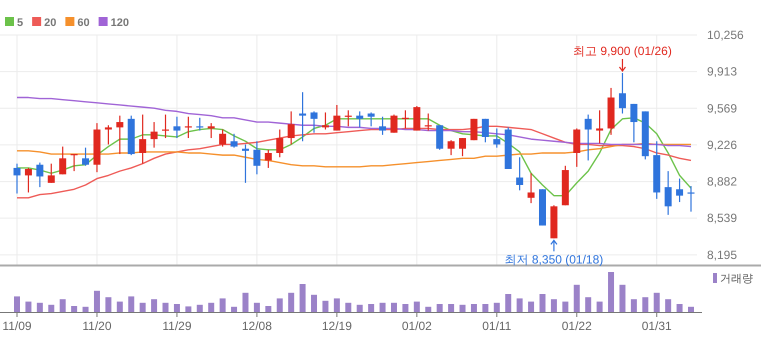 Image resolution: width=761 pixels, height=341 pixels. What do you see at coordinates (257, 326) in the screenshot?
I see `x-tick-label: 12/08` at bounding box center [257, 326].